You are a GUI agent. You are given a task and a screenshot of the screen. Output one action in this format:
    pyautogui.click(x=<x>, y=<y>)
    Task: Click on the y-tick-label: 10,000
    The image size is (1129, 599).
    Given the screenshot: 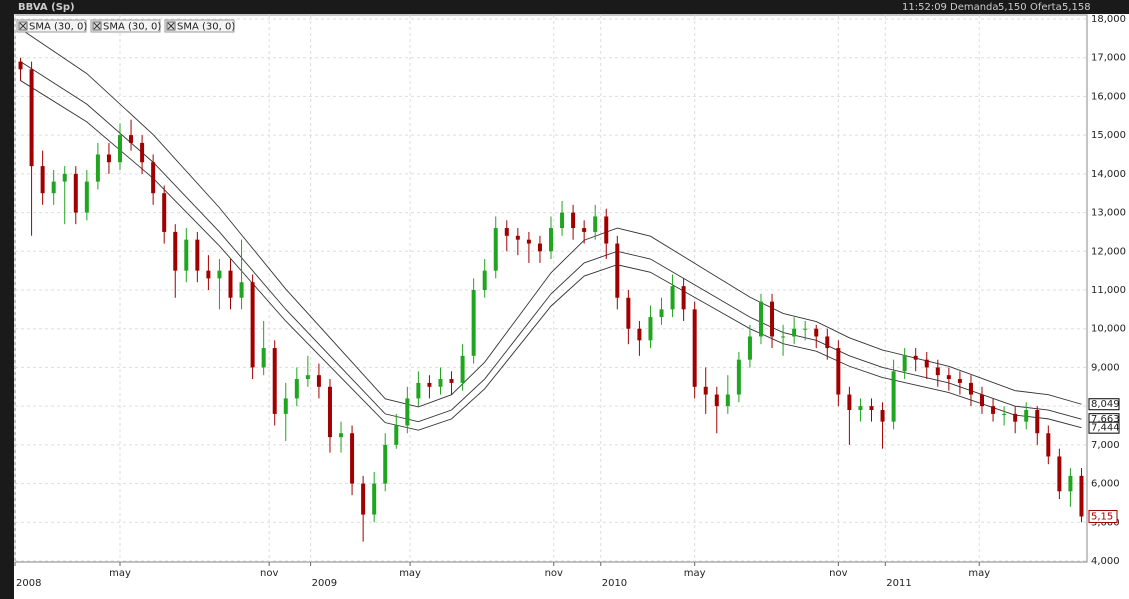 What is the action you would take?
    pyautogui.click(x=1108, y=329)
    